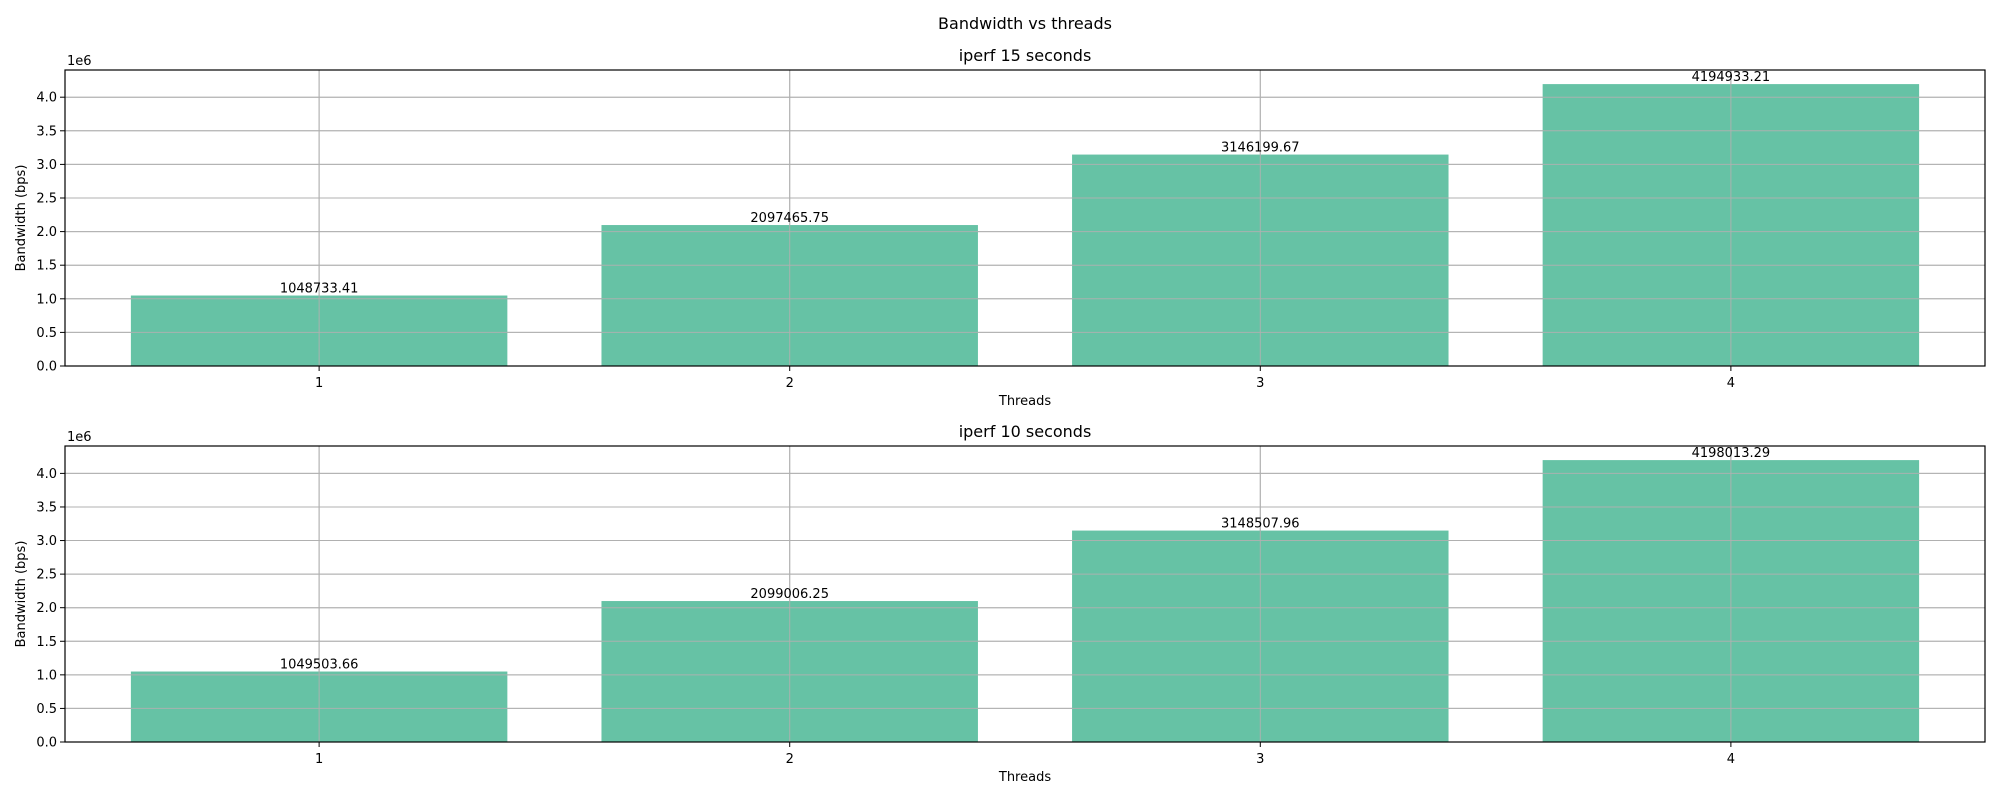 The image size is (2000, 800). I want to click on bar-value-label: 4194933.21, so click(1731, 77).